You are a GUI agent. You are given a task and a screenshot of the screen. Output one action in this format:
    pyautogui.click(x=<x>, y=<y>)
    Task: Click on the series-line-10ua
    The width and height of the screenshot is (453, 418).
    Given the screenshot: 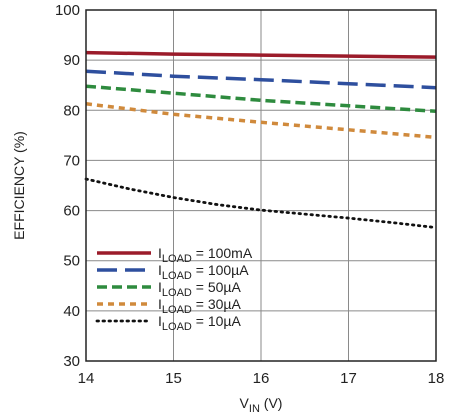 What is the action you would take?
    pyautogui.click(x=261, y=203)
    